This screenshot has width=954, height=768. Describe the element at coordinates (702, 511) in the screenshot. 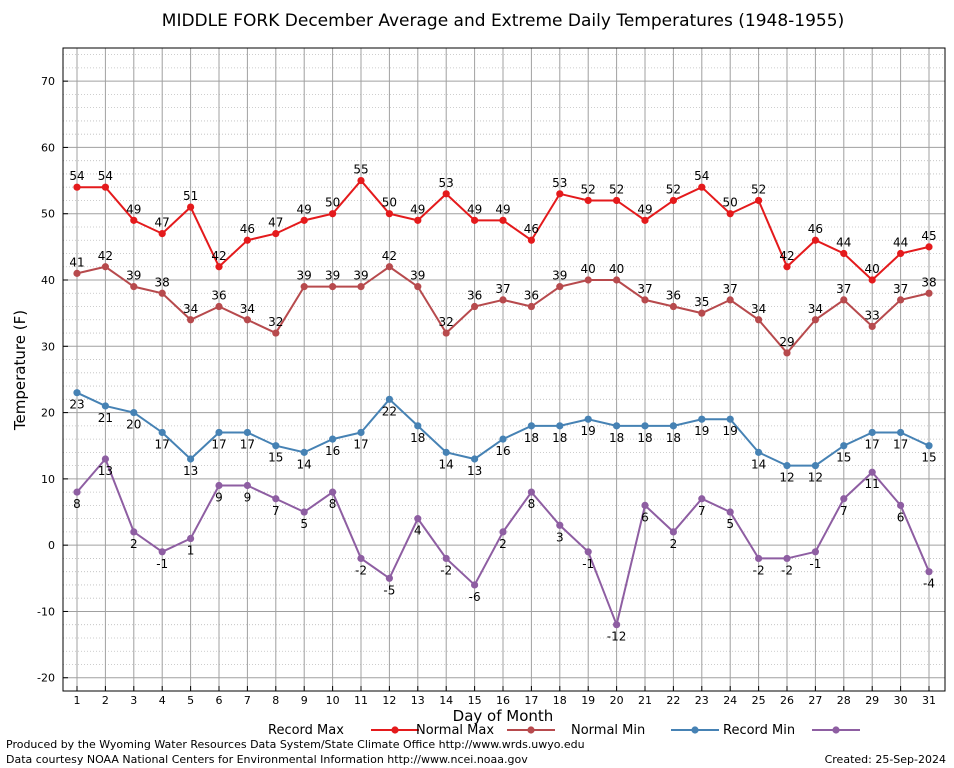

I see `data-label: 7` at that location.